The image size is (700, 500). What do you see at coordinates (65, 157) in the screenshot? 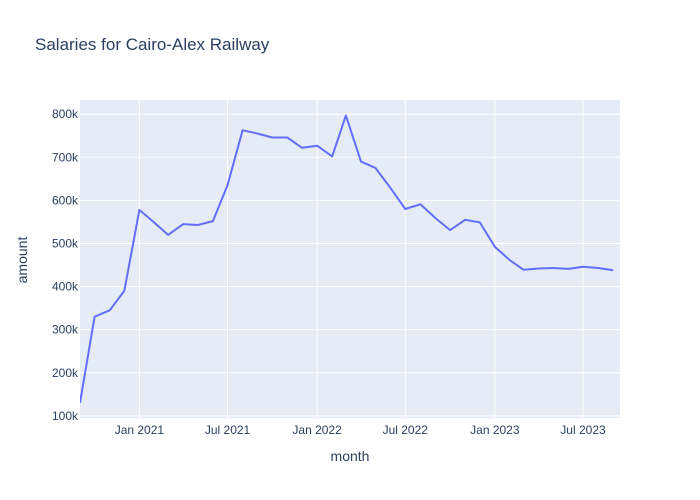
I see `y-tick-label: 700k` at bounding box center [65, 157].